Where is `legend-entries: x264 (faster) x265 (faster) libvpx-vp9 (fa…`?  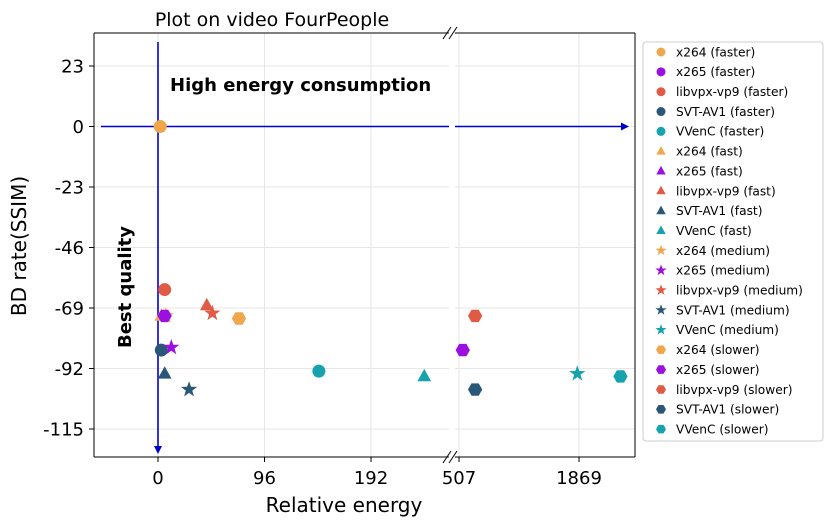 legend-entries: x264 (faster) x265 (faster) libvpx-vp9 (fa… is located at coordinates (729, 240).